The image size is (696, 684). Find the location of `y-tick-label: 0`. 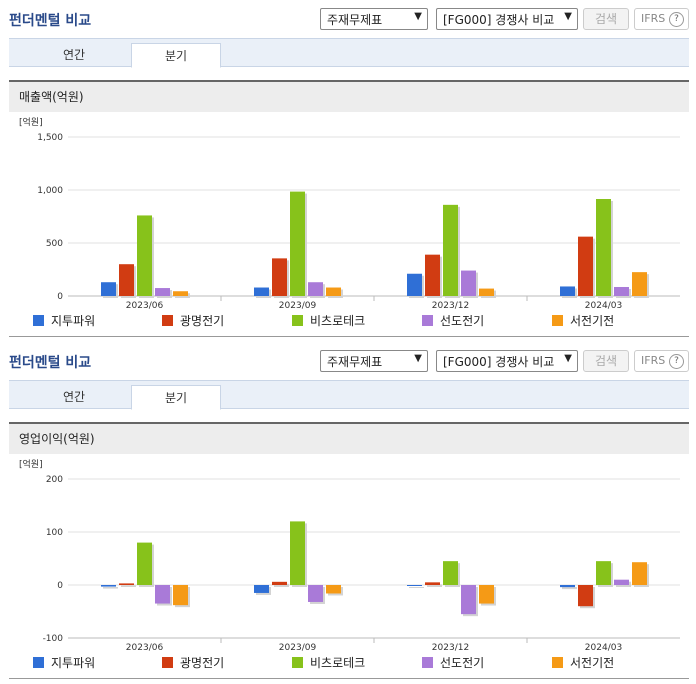

y-tick-label: 0 is located at coordinates (60, 297).